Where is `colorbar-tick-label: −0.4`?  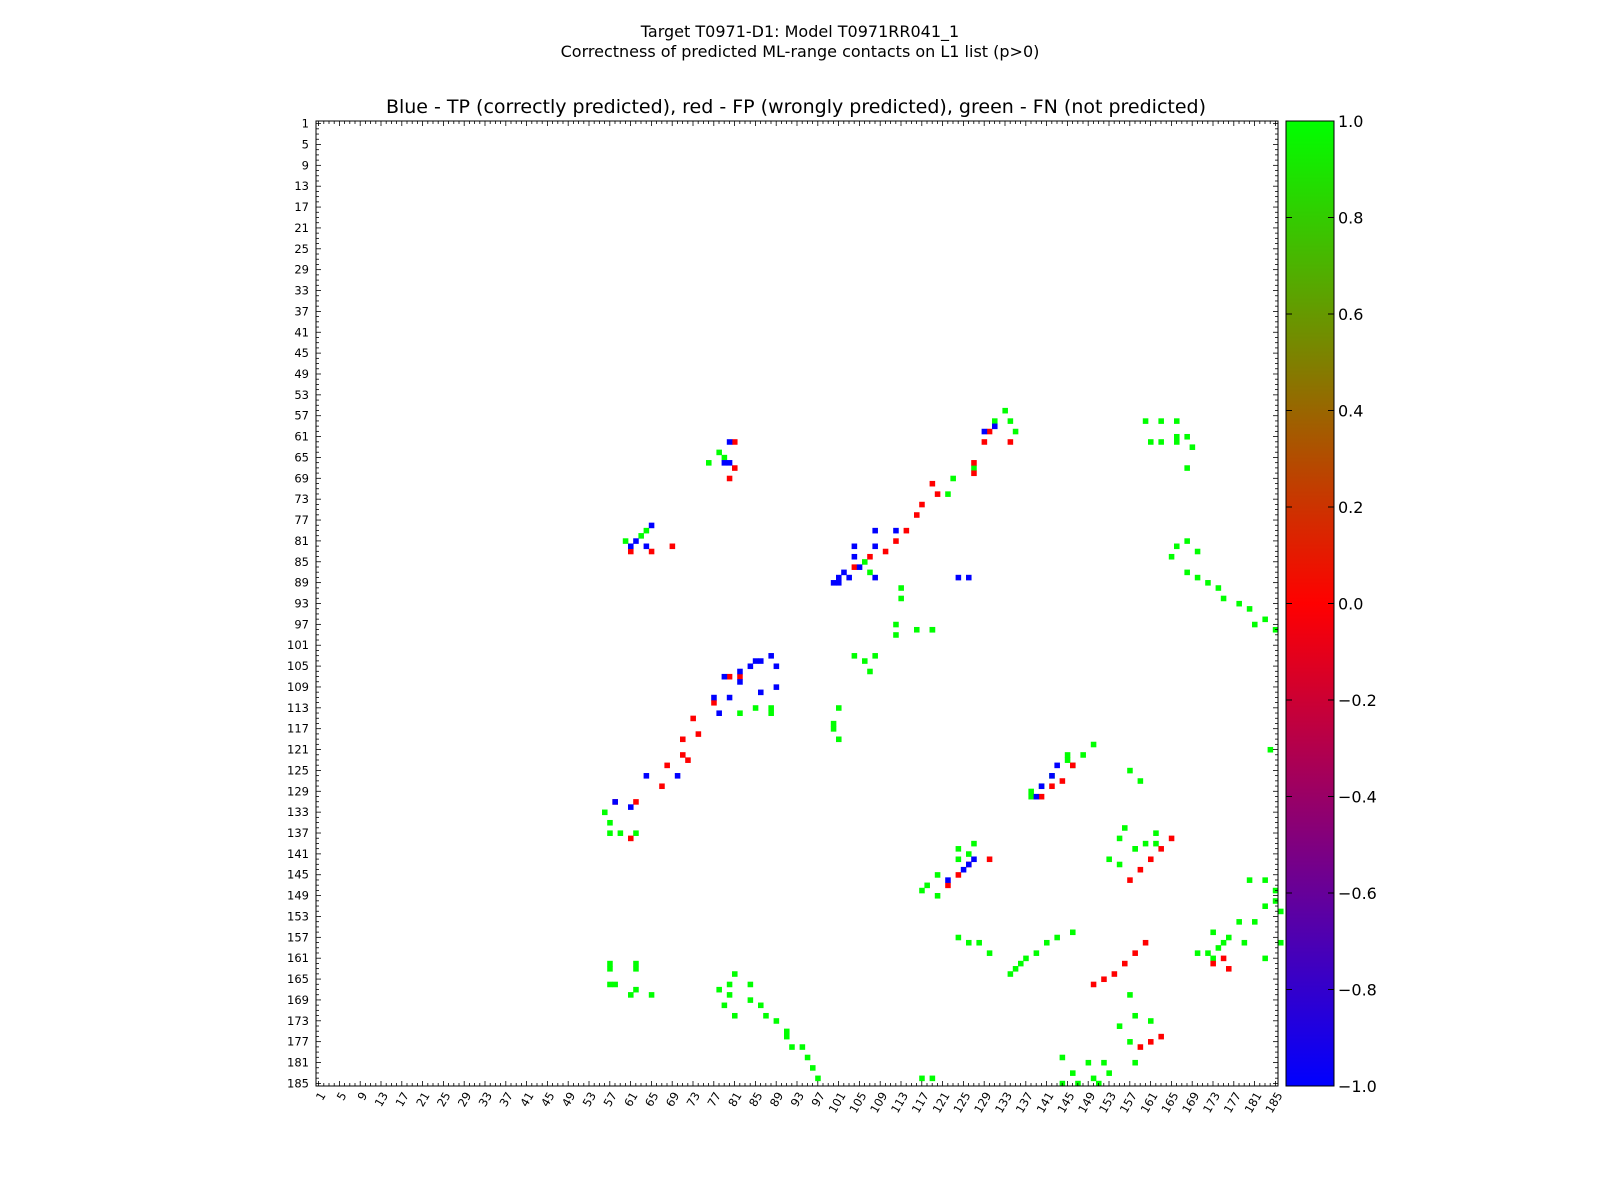 colorbar-tick-label: −0.4 is located at coordinates (1357, 797).